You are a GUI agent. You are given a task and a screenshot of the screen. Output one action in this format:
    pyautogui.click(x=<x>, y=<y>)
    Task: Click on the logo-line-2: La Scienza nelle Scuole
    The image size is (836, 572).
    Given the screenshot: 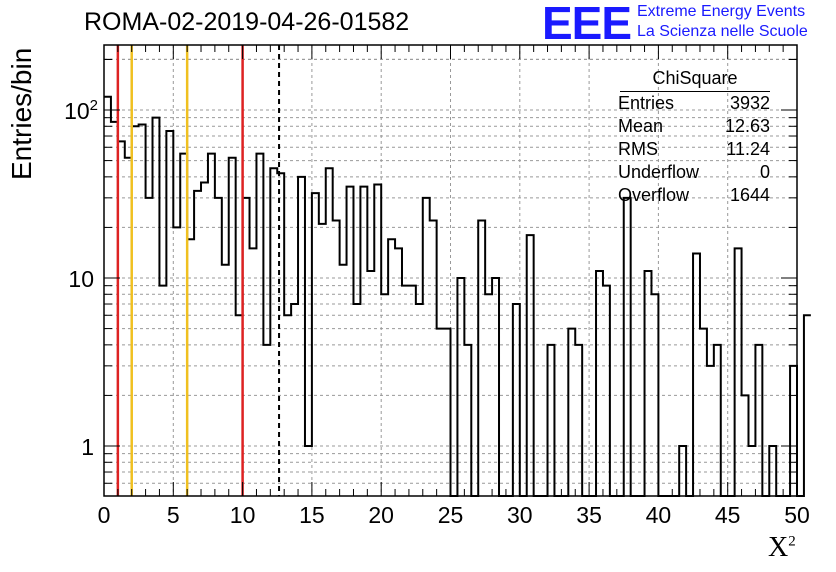 What is the action you would take?
    pyautogui.click(x=722, y=31)
    